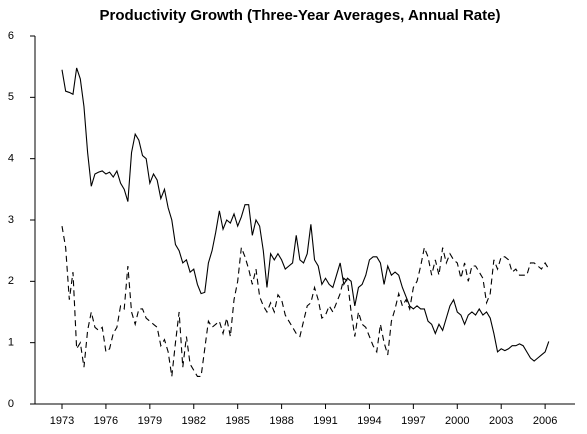 The height and width of the screenshot is (434, 587). Describe the element at coordinates (369, 421) in the screenshot. I see `x-tick-label: 1994` at that location.